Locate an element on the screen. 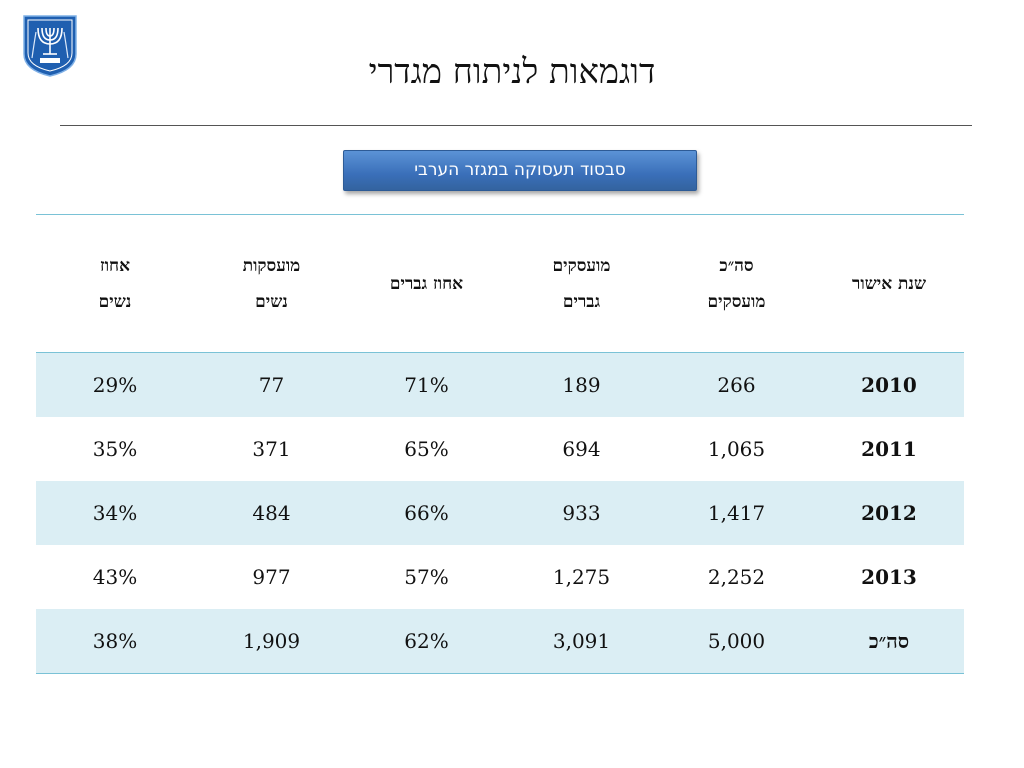 The image size is (1024, 768). cell-men: 933 is located at coordinates (581, 513).